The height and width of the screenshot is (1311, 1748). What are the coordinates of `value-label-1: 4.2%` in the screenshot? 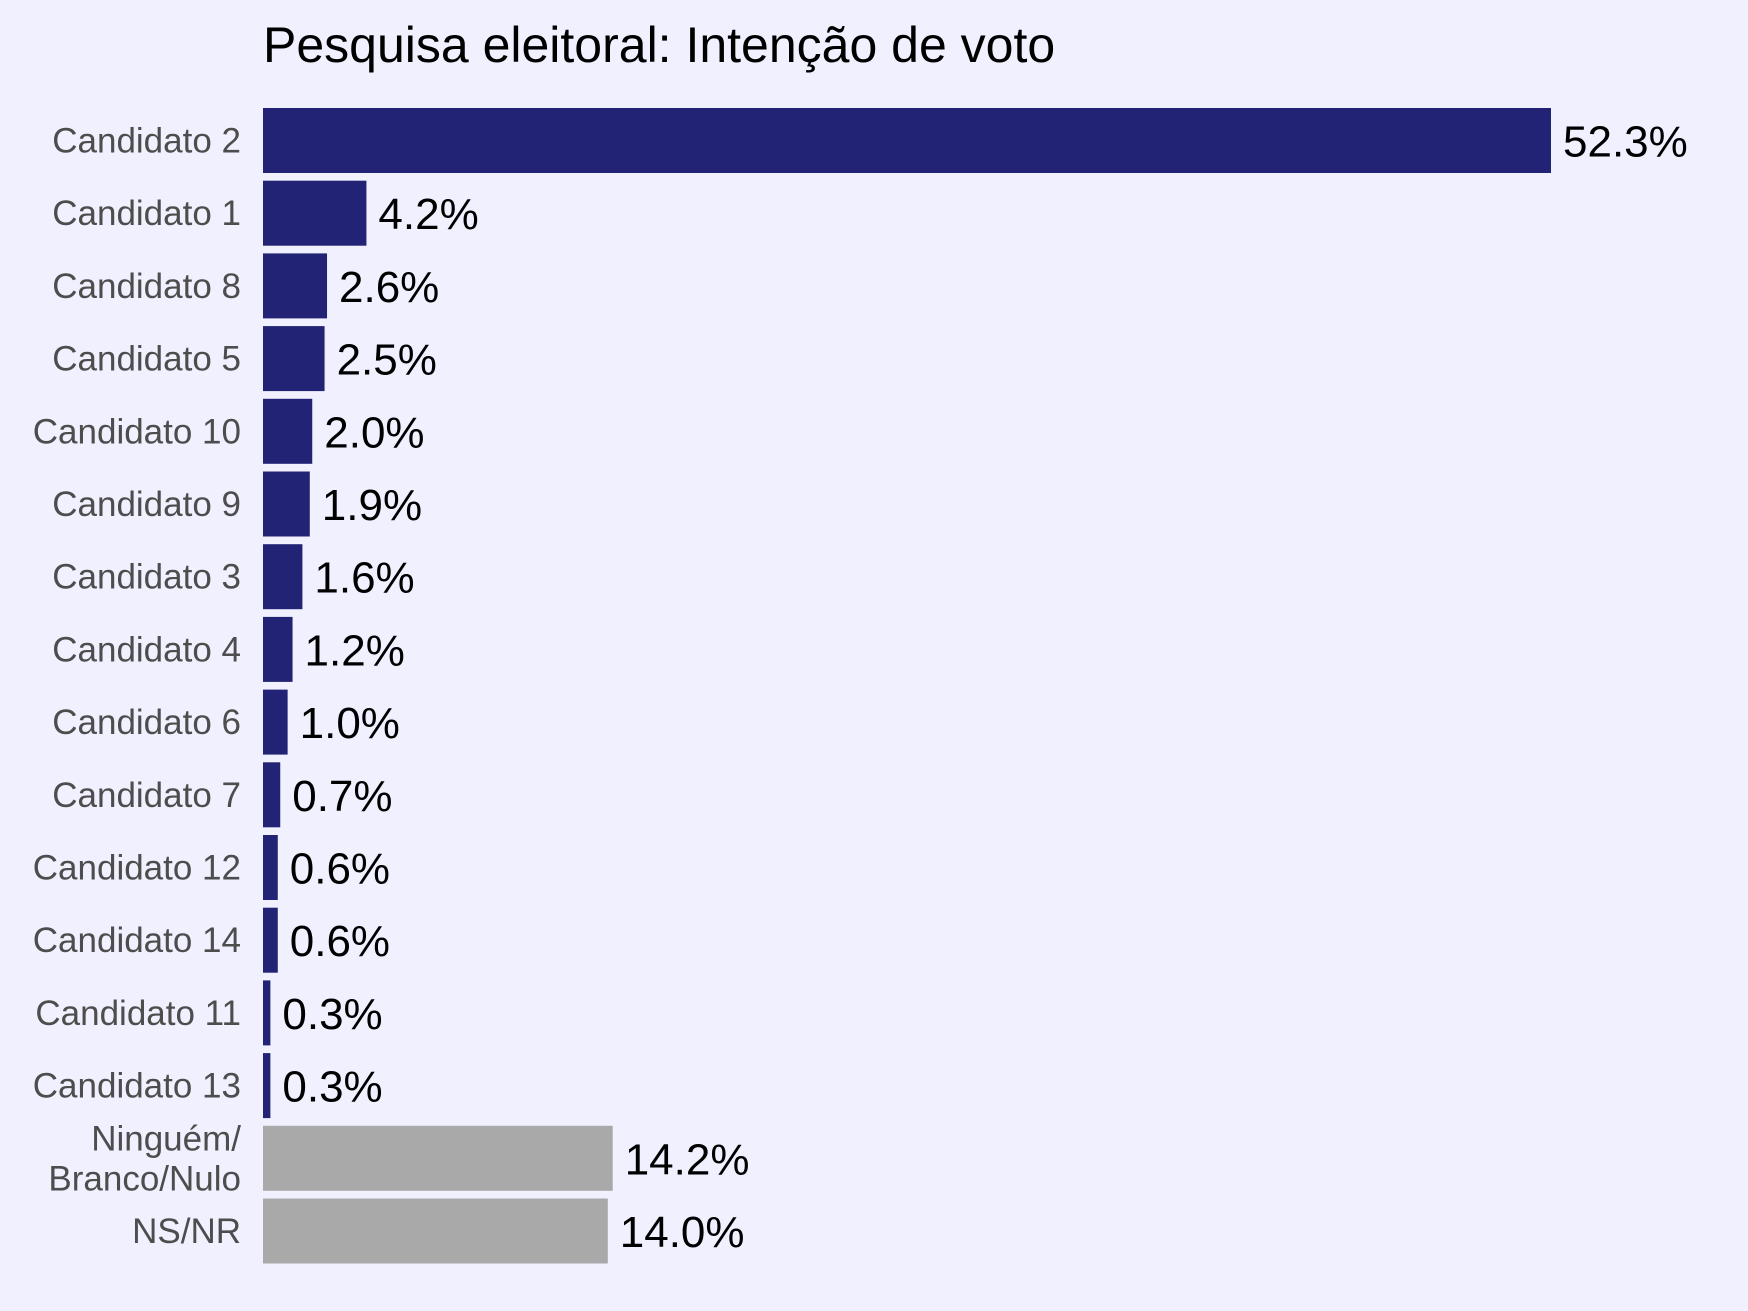 It's located at (428, 214).